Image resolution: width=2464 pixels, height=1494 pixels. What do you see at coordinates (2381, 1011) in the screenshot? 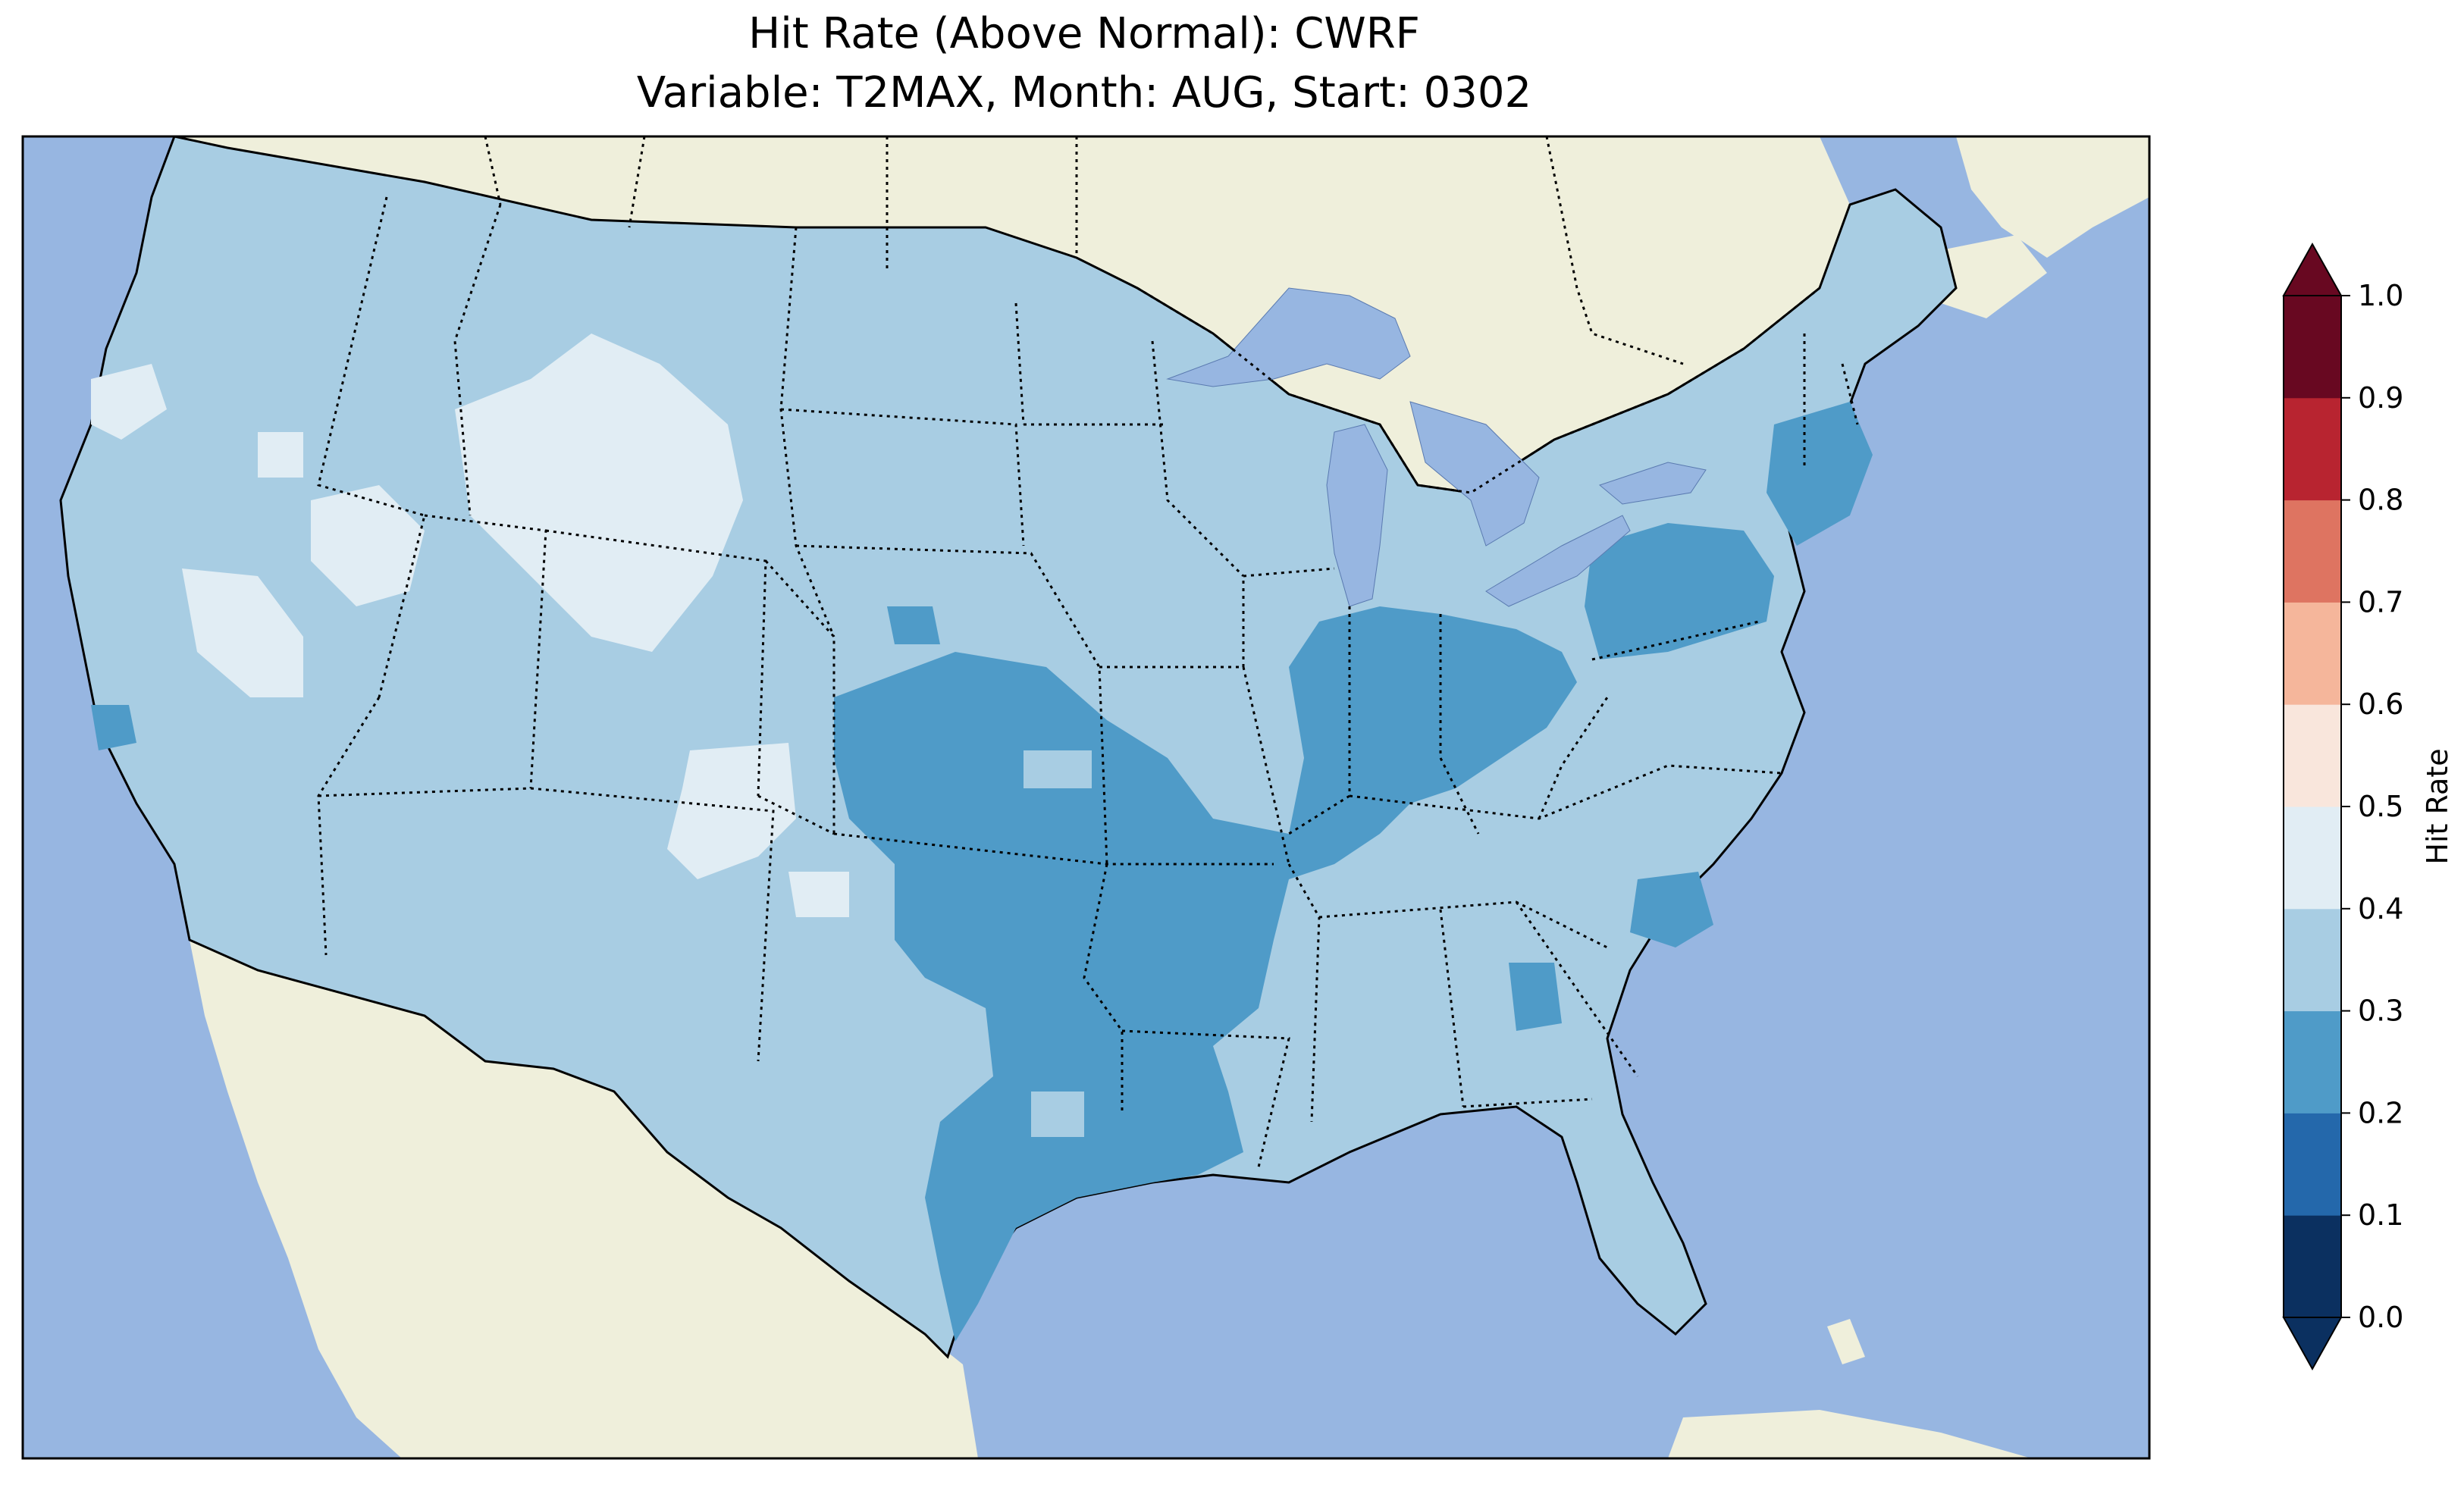
I see `colorbar-tick-label: 0.3` at bounding box center [2381, 1011].